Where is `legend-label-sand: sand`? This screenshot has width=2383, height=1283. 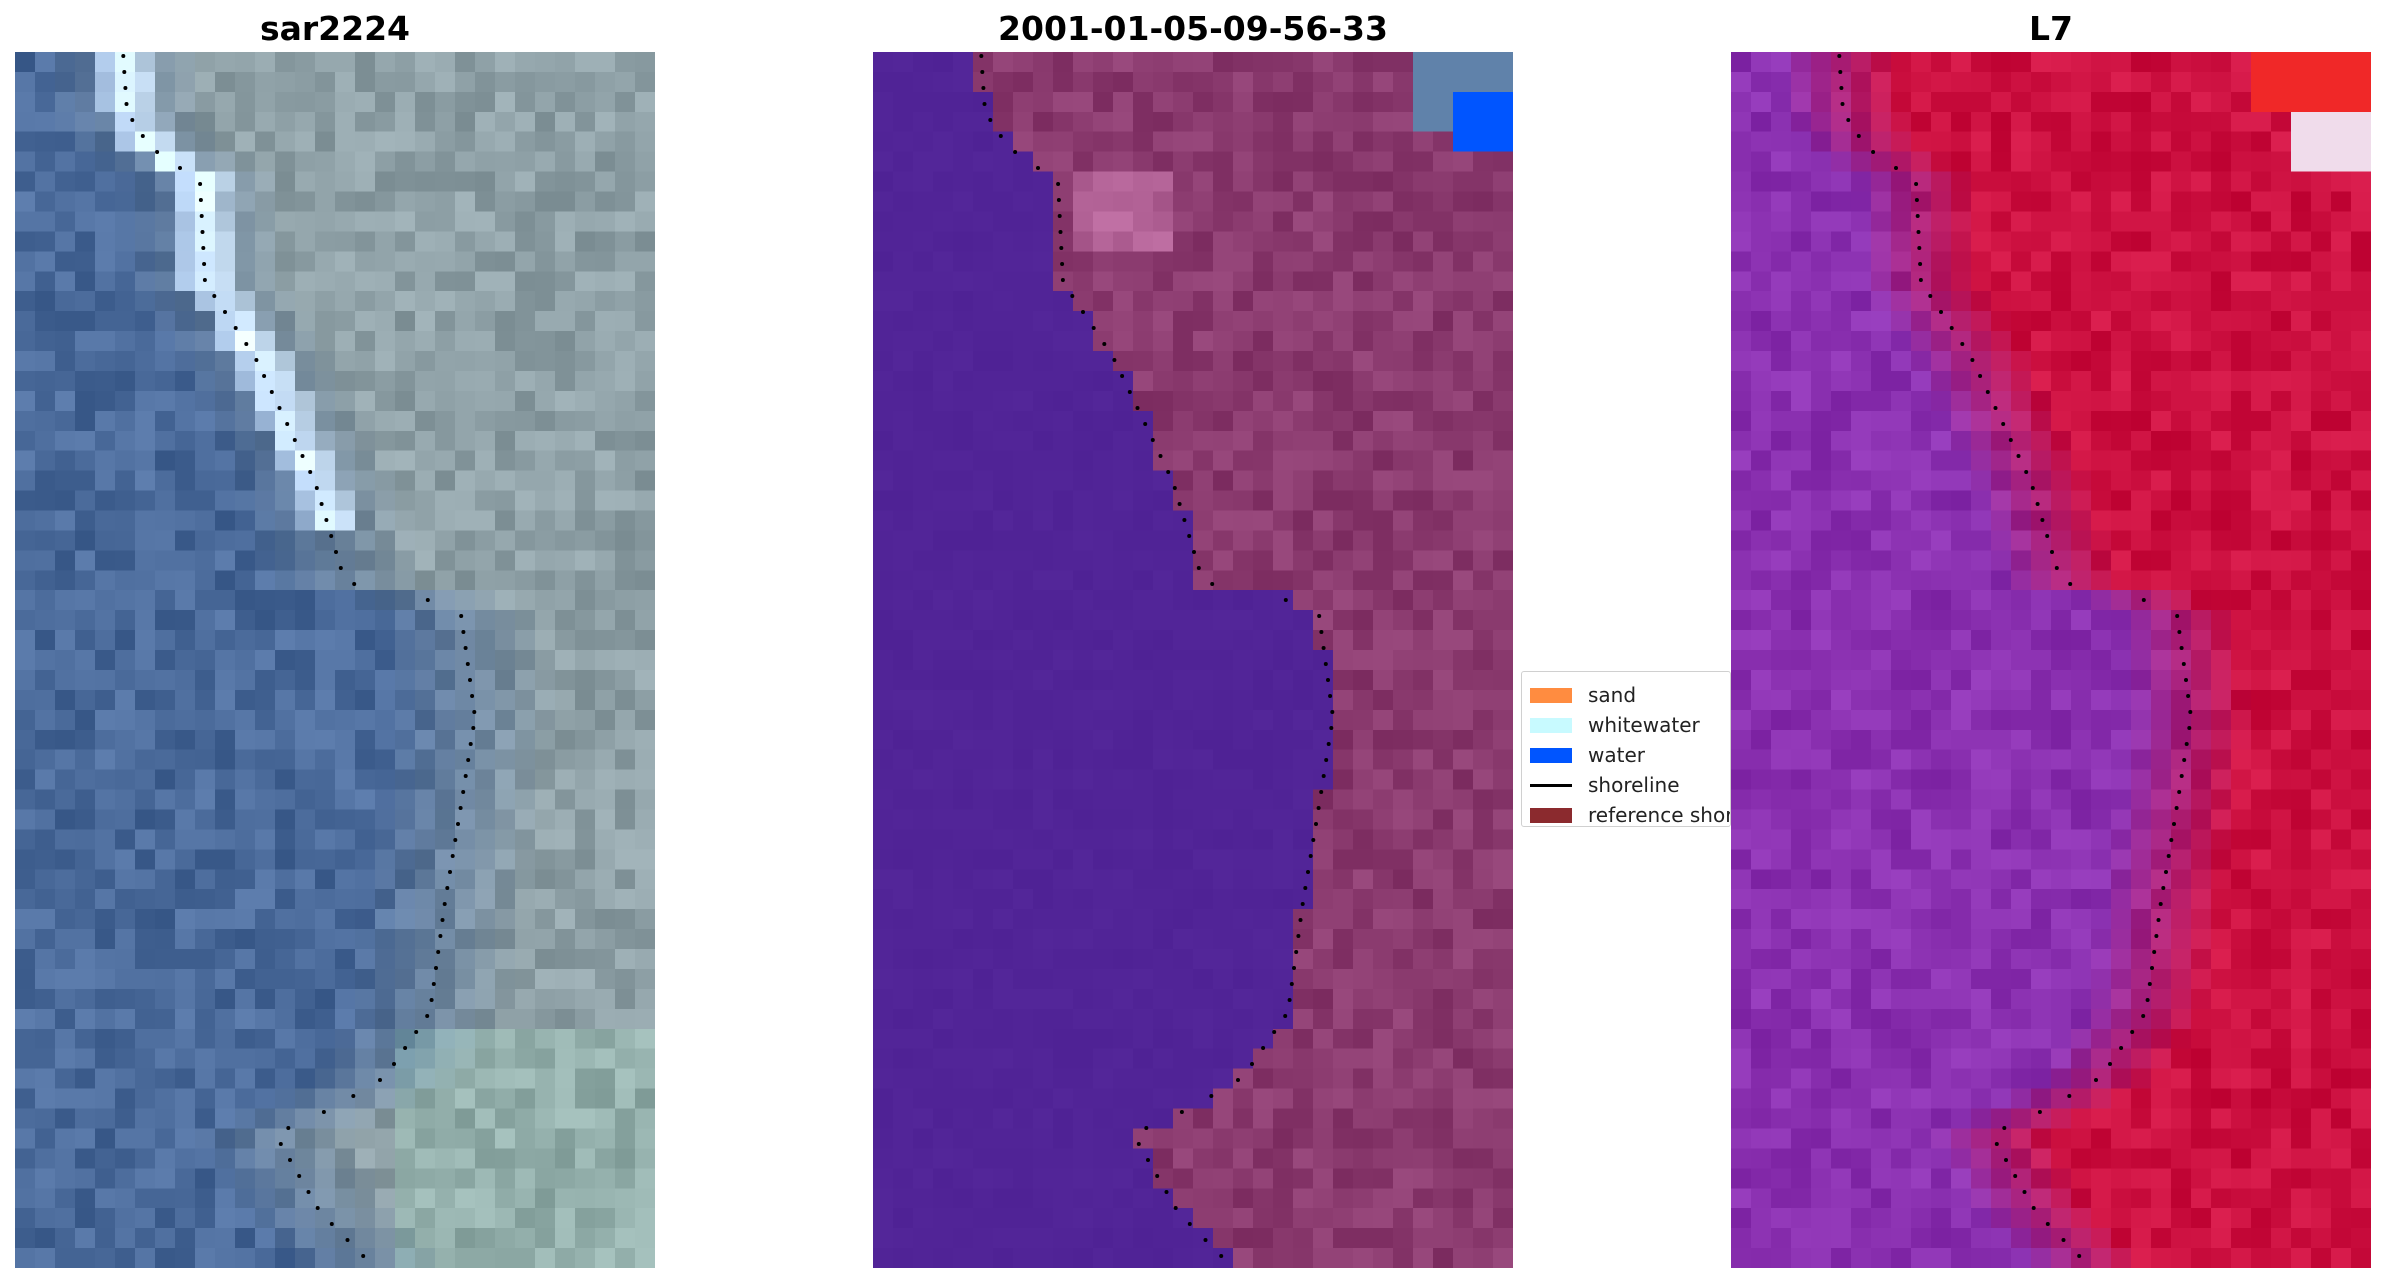 legend-label-sand: sand is located at coordinates (1612, 695).